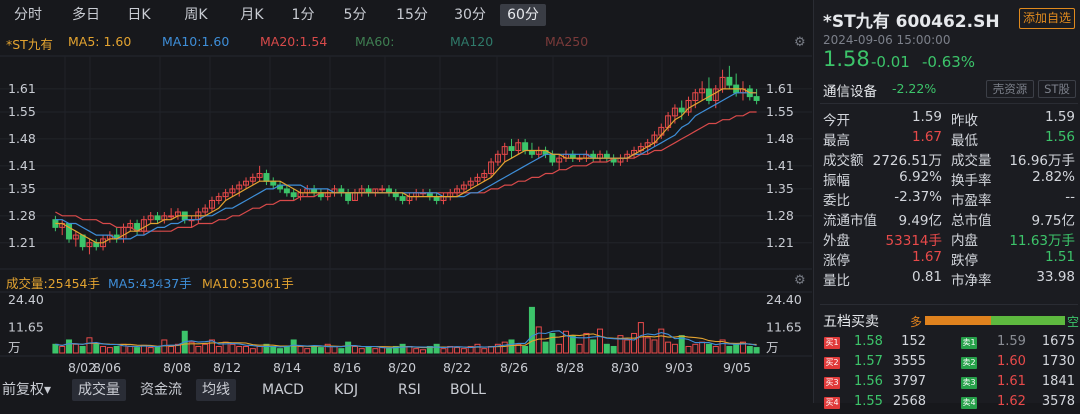 The width and height of the screenshot is (1080, 414). Describe the element at coordinates (780, 138) in the screenshot. I see `price-axis-label-right: 1.48` at that location.